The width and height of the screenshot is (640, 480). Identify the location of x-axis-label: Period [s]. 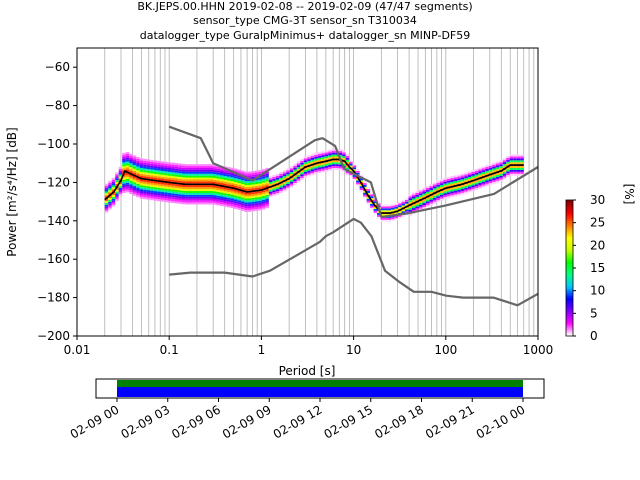
(307, 371).